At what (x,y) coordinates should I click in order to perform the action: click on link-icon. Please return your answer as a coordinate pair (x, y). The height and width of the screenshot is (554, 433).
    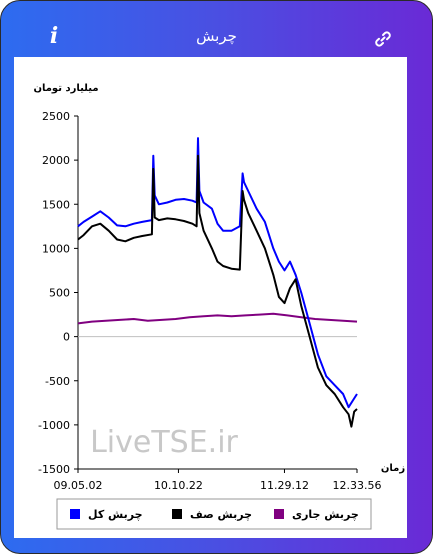
    Looking at the image, I should click on (383, 39).